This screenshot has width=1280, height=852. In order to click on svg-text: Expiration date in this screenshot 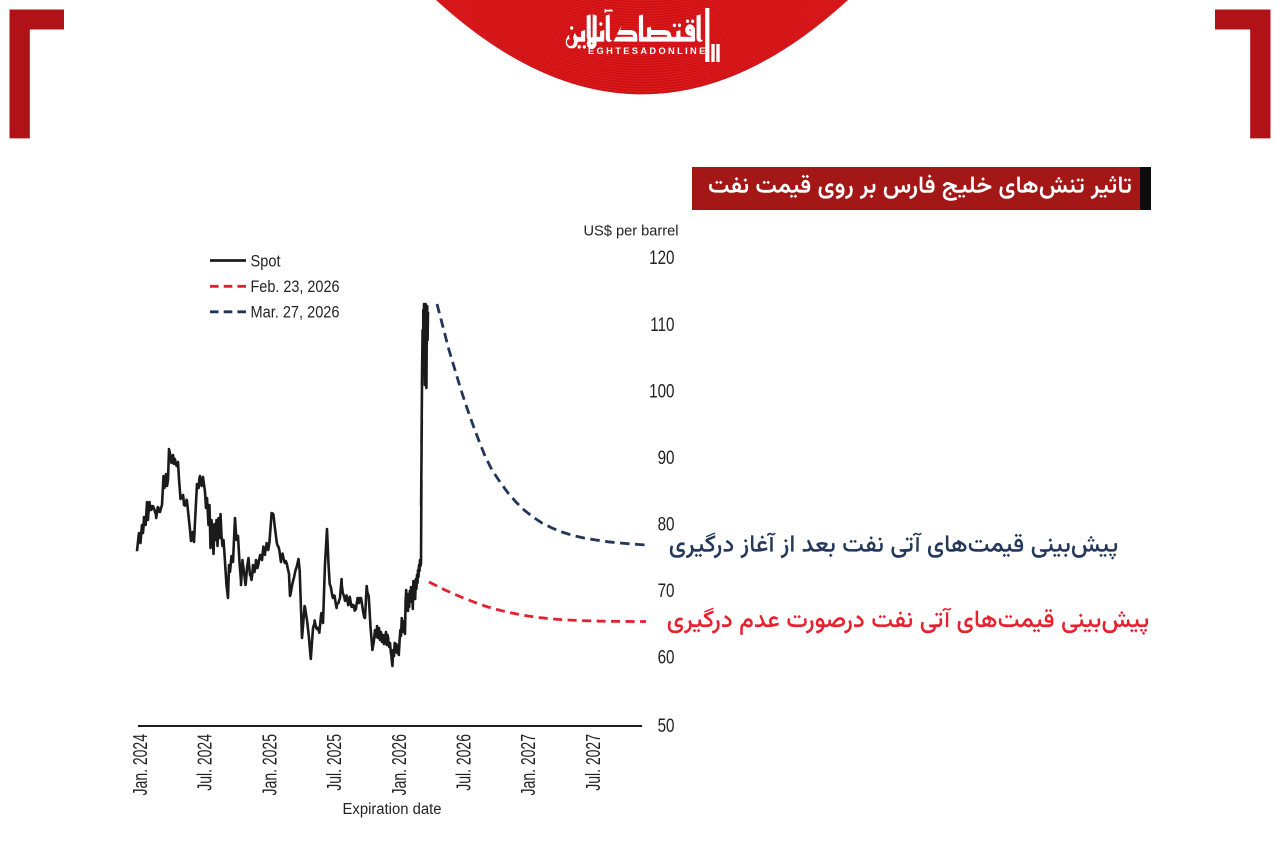, I will do `click(392, 809)`.